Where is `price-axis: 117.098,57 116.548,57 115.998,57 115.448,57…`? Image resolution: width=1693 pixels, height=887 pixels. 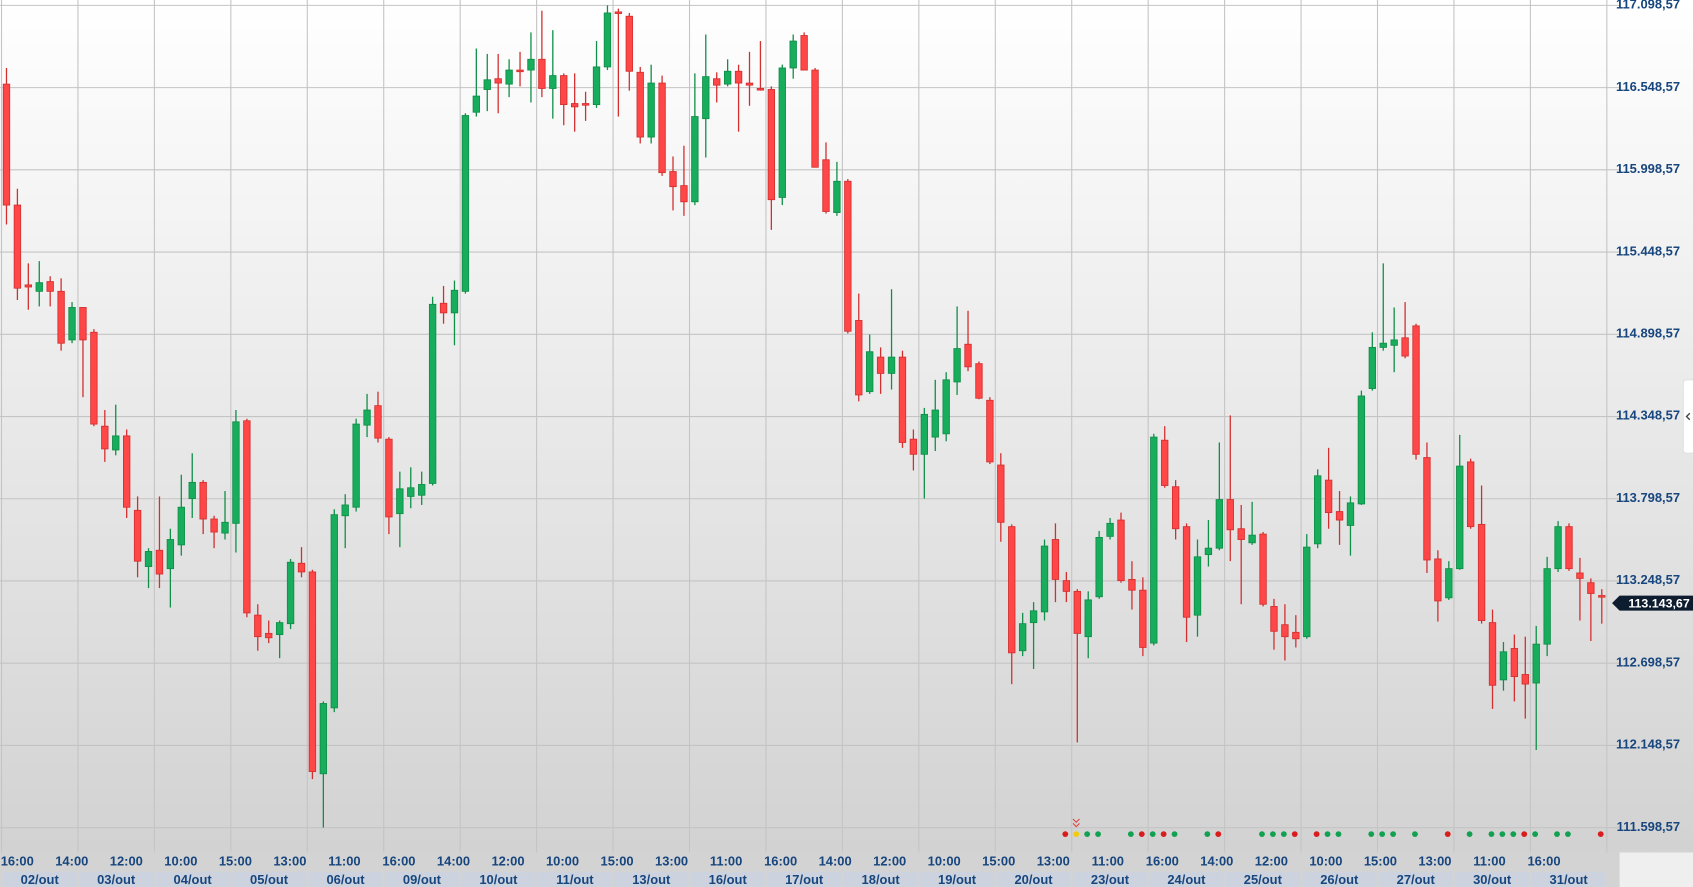
price-axis: 117.098,57 116.548,57 115.998,57 115.448,57… is located at coordinates (1648, 417).